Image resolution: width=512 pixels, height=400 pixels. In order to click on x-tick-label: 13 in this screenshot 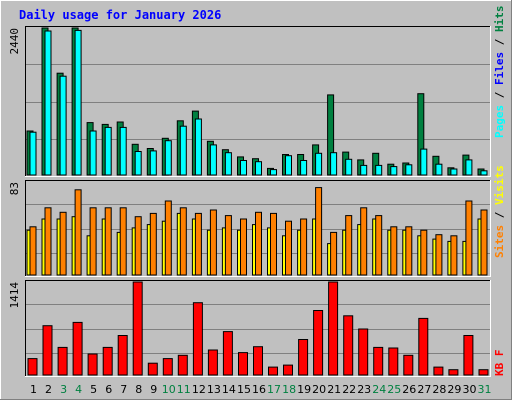, I will do `click(214, 389)`.